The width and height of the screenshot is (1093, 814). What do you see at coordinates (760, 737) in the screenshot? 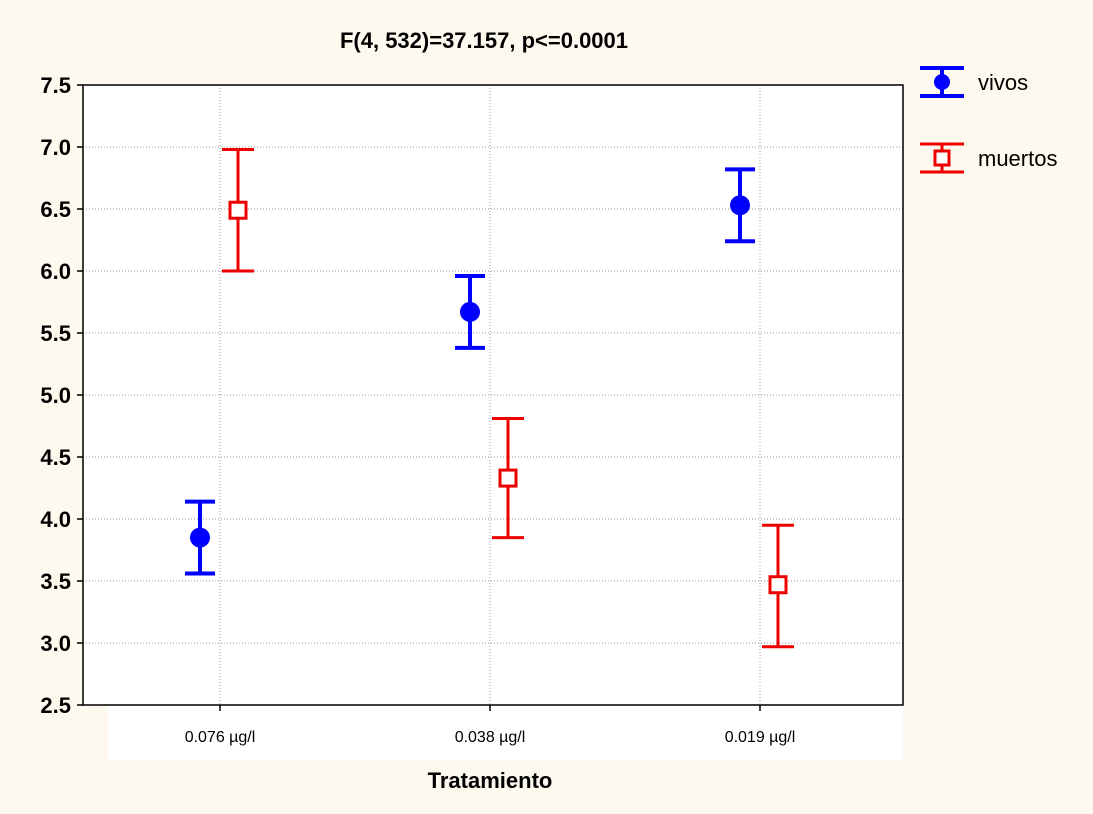
I see `x-tick-label: 0.019 µg/l` at bounding box center [760, 737].